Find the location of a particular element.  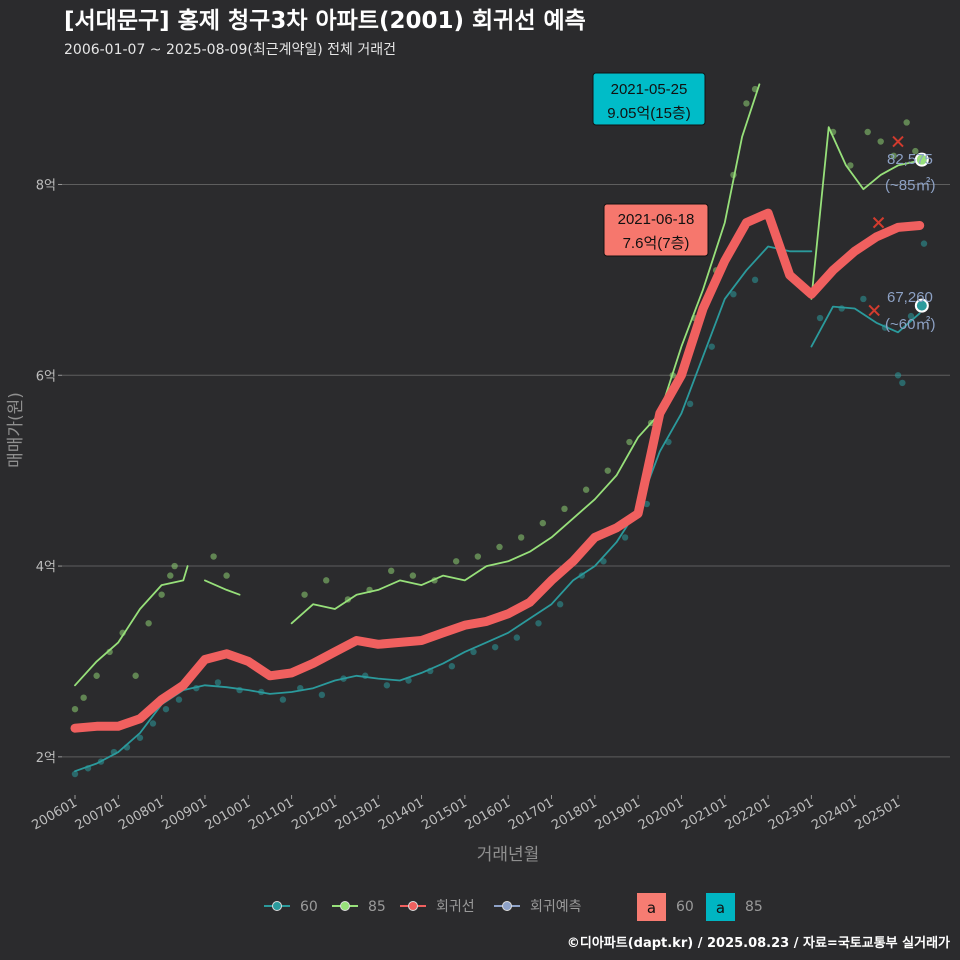

y-tick-label: 6억 is located at coordinates (46, 376).